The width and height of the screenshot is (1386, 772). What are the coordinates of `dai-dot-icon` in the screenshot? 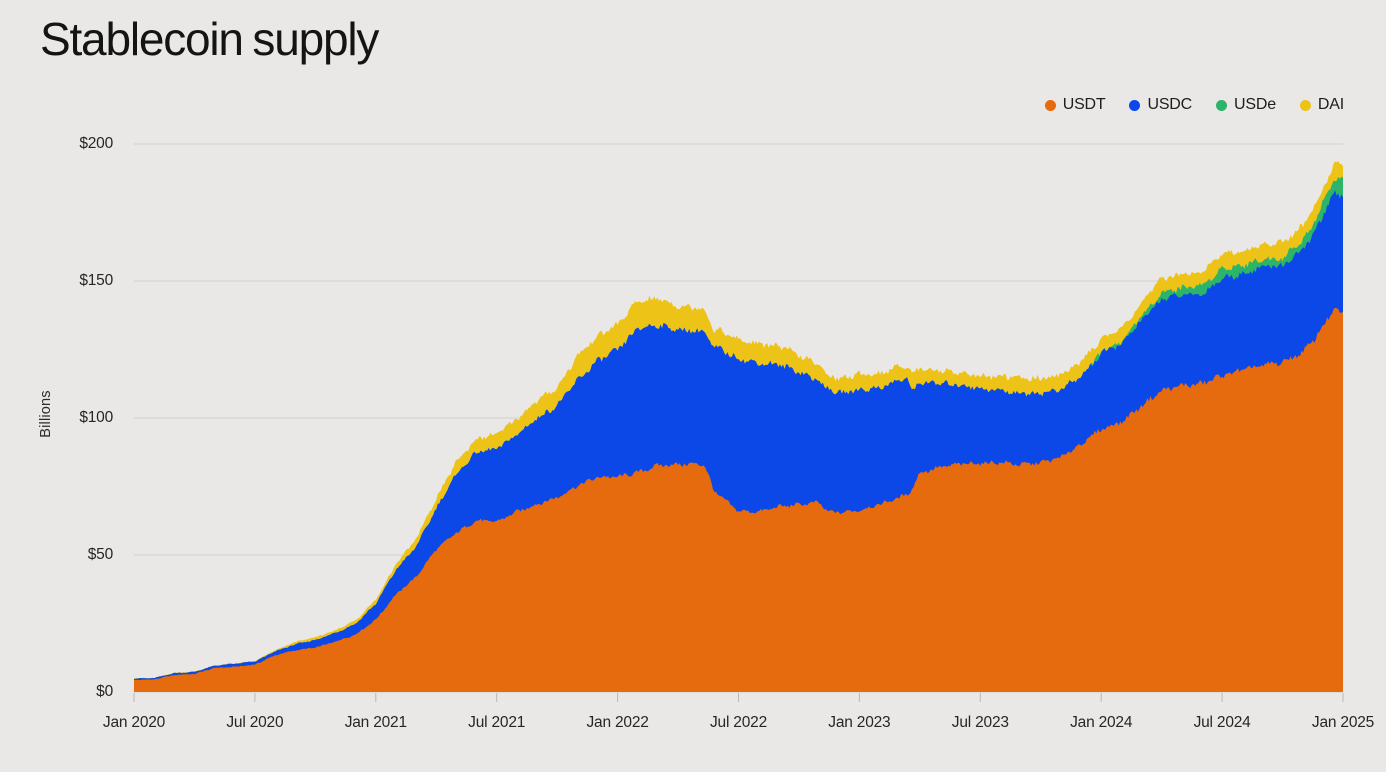 It's located at (1305, 105).